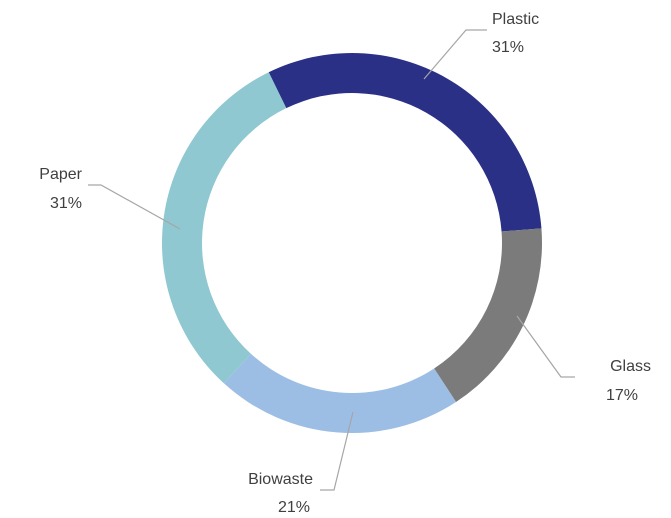  I want to click on slice-glass, so click(488, 315).